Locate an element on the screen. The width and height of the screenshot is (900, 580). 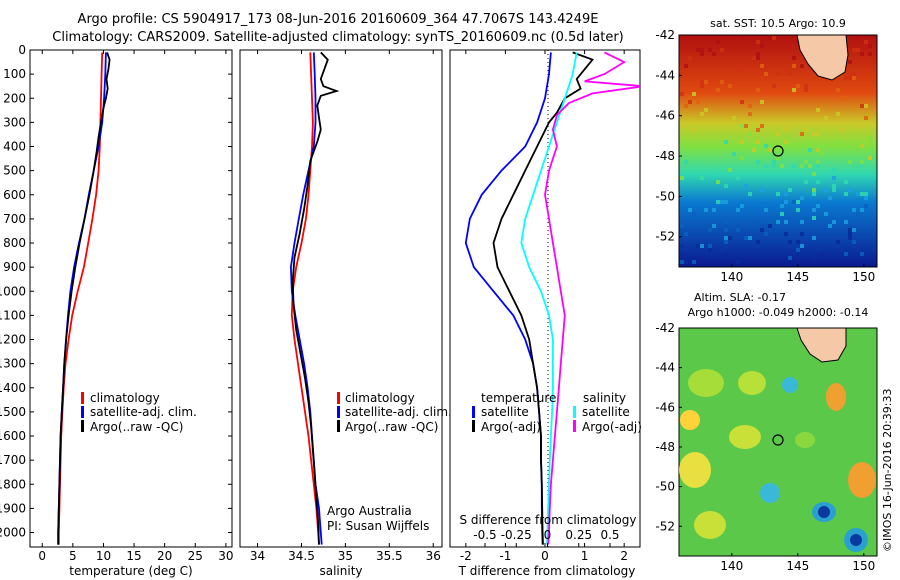
y-tick-label: 800 is located at coordinates (14, 243).